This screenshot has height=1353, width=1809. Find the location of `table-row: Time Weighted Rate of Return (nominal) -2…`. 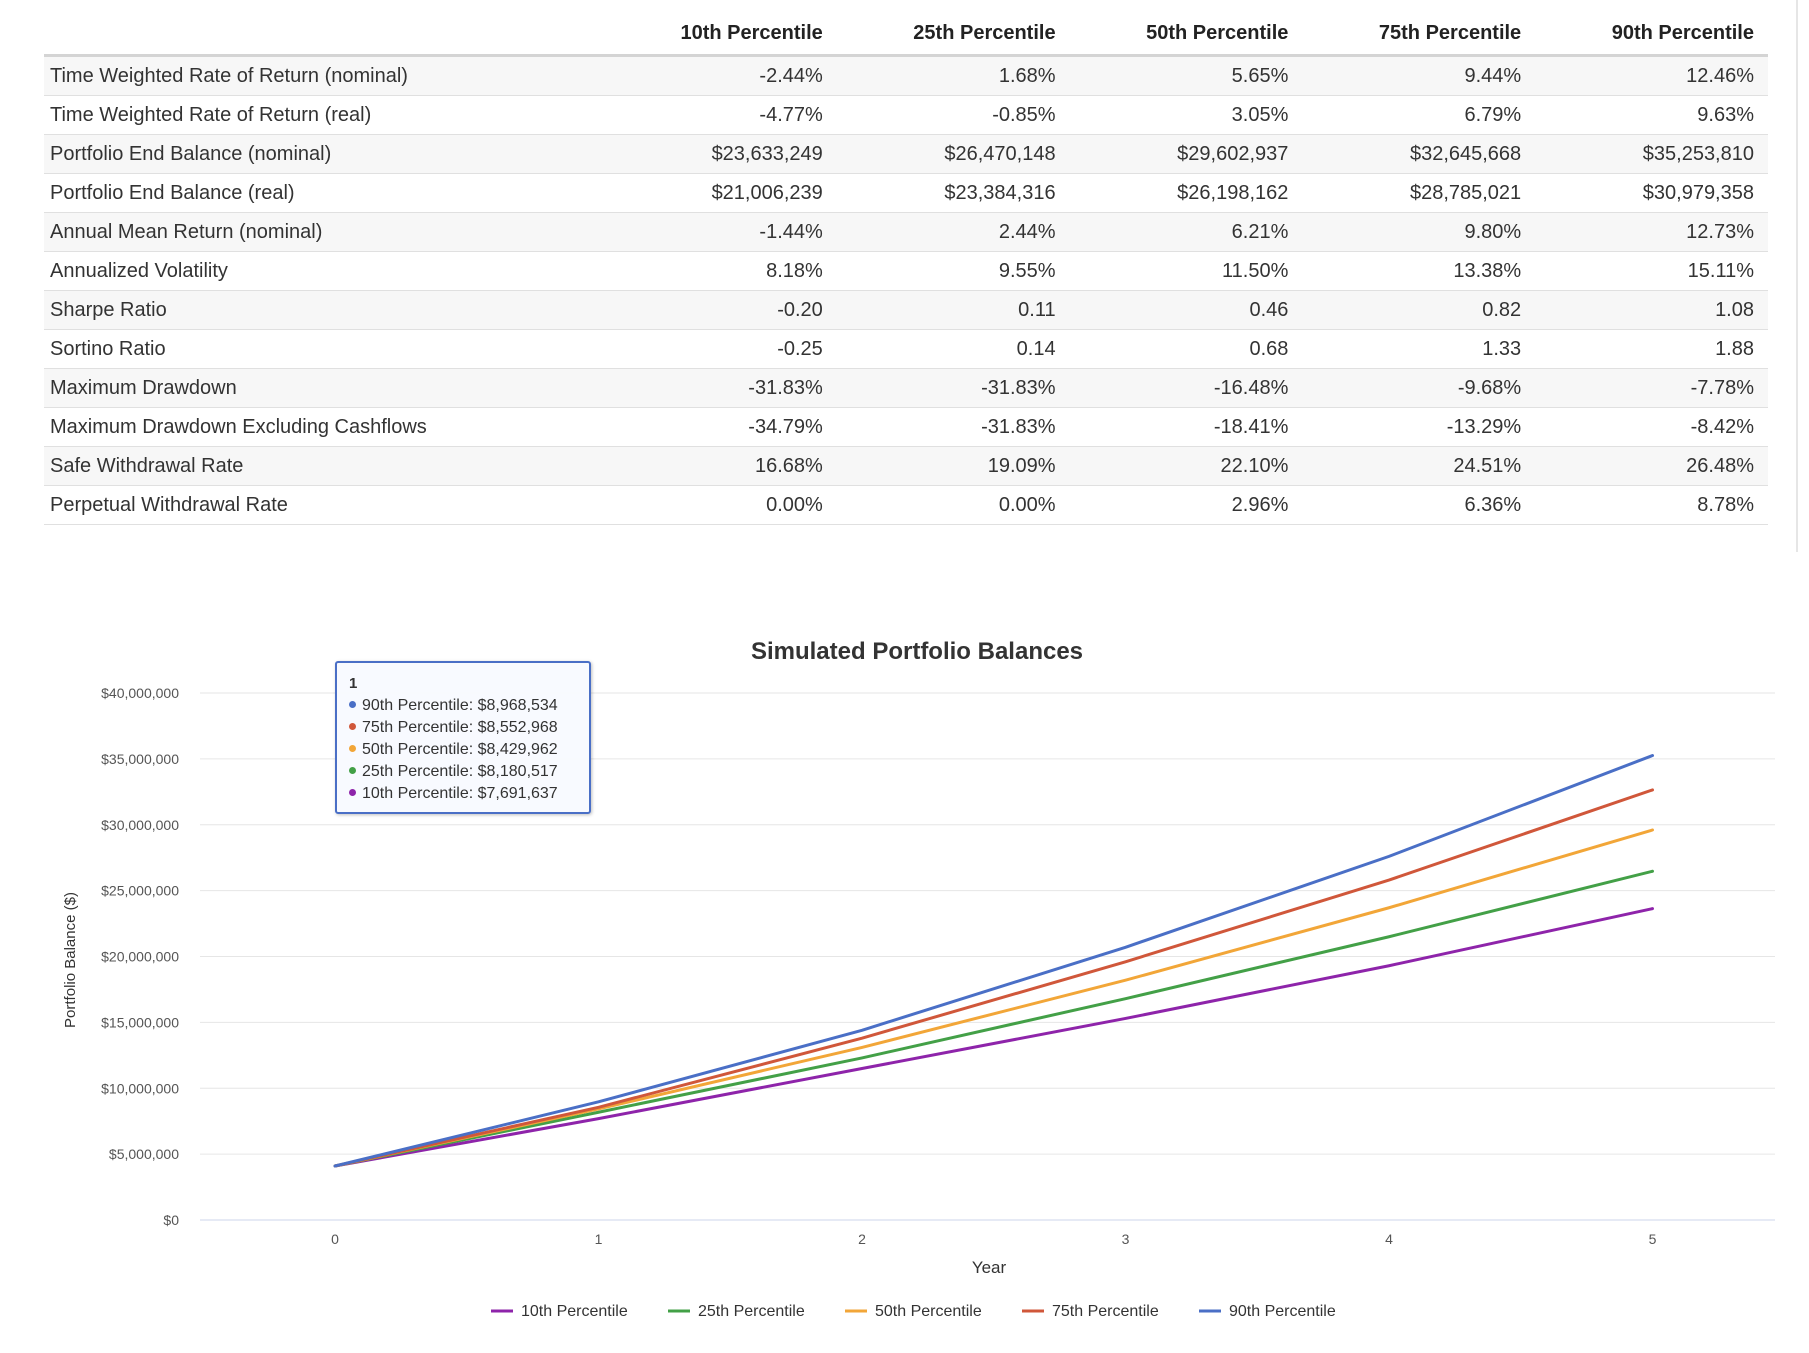

table-row: Time Weighted Rate of Return (nominal) -2… is located at coordinates (906, 75).